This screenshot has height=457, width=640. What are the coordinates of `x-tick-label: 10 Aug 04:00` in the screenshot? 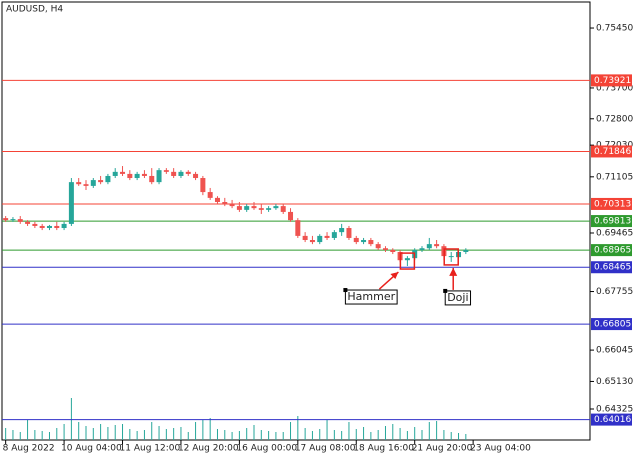 It's located at (91, 449).